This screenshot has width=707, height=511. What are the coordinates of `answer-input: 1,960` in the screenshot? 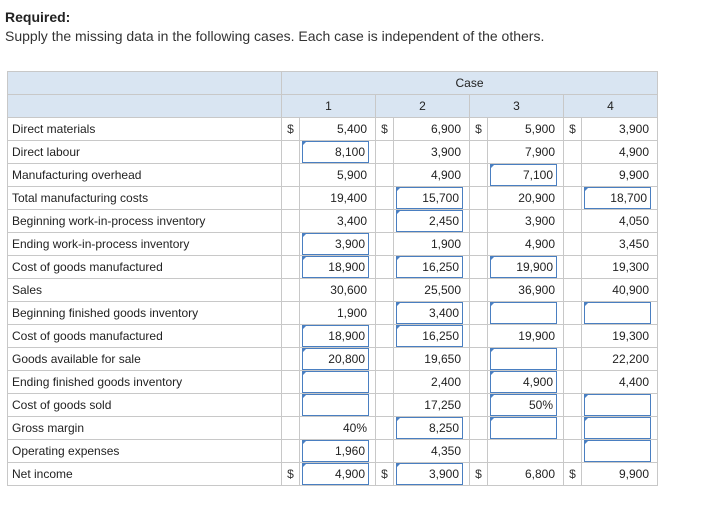 It's located at (335, 451).